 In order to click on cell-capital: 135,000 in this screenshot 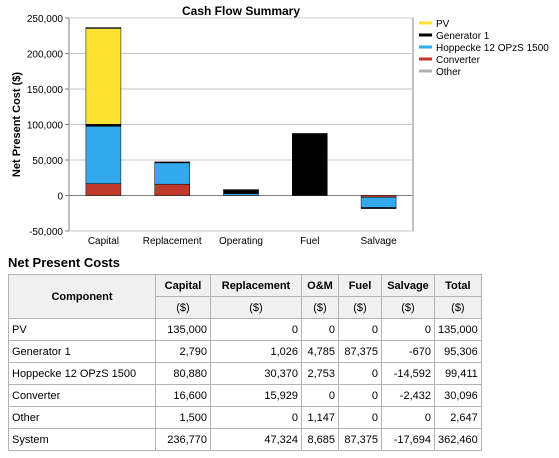, I will do `click(183, 329)`.